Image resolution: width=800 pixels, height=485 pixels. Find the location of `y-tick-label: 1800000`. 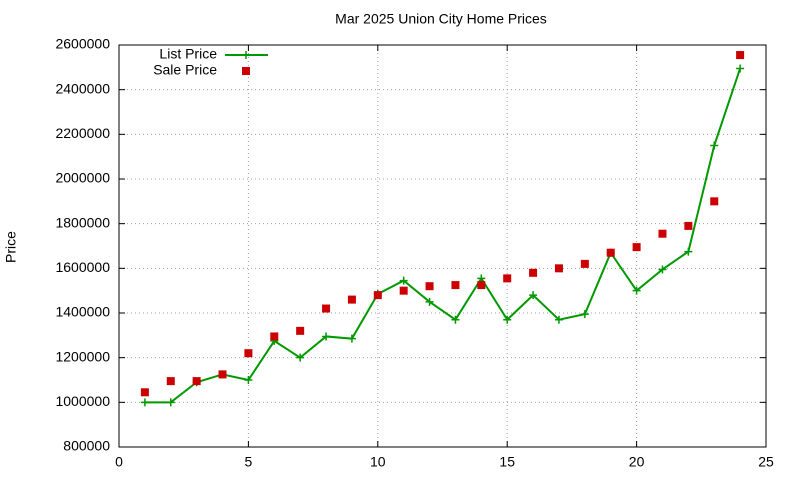

y-tick-label: 1800000 is located at coordinates (82, 222).